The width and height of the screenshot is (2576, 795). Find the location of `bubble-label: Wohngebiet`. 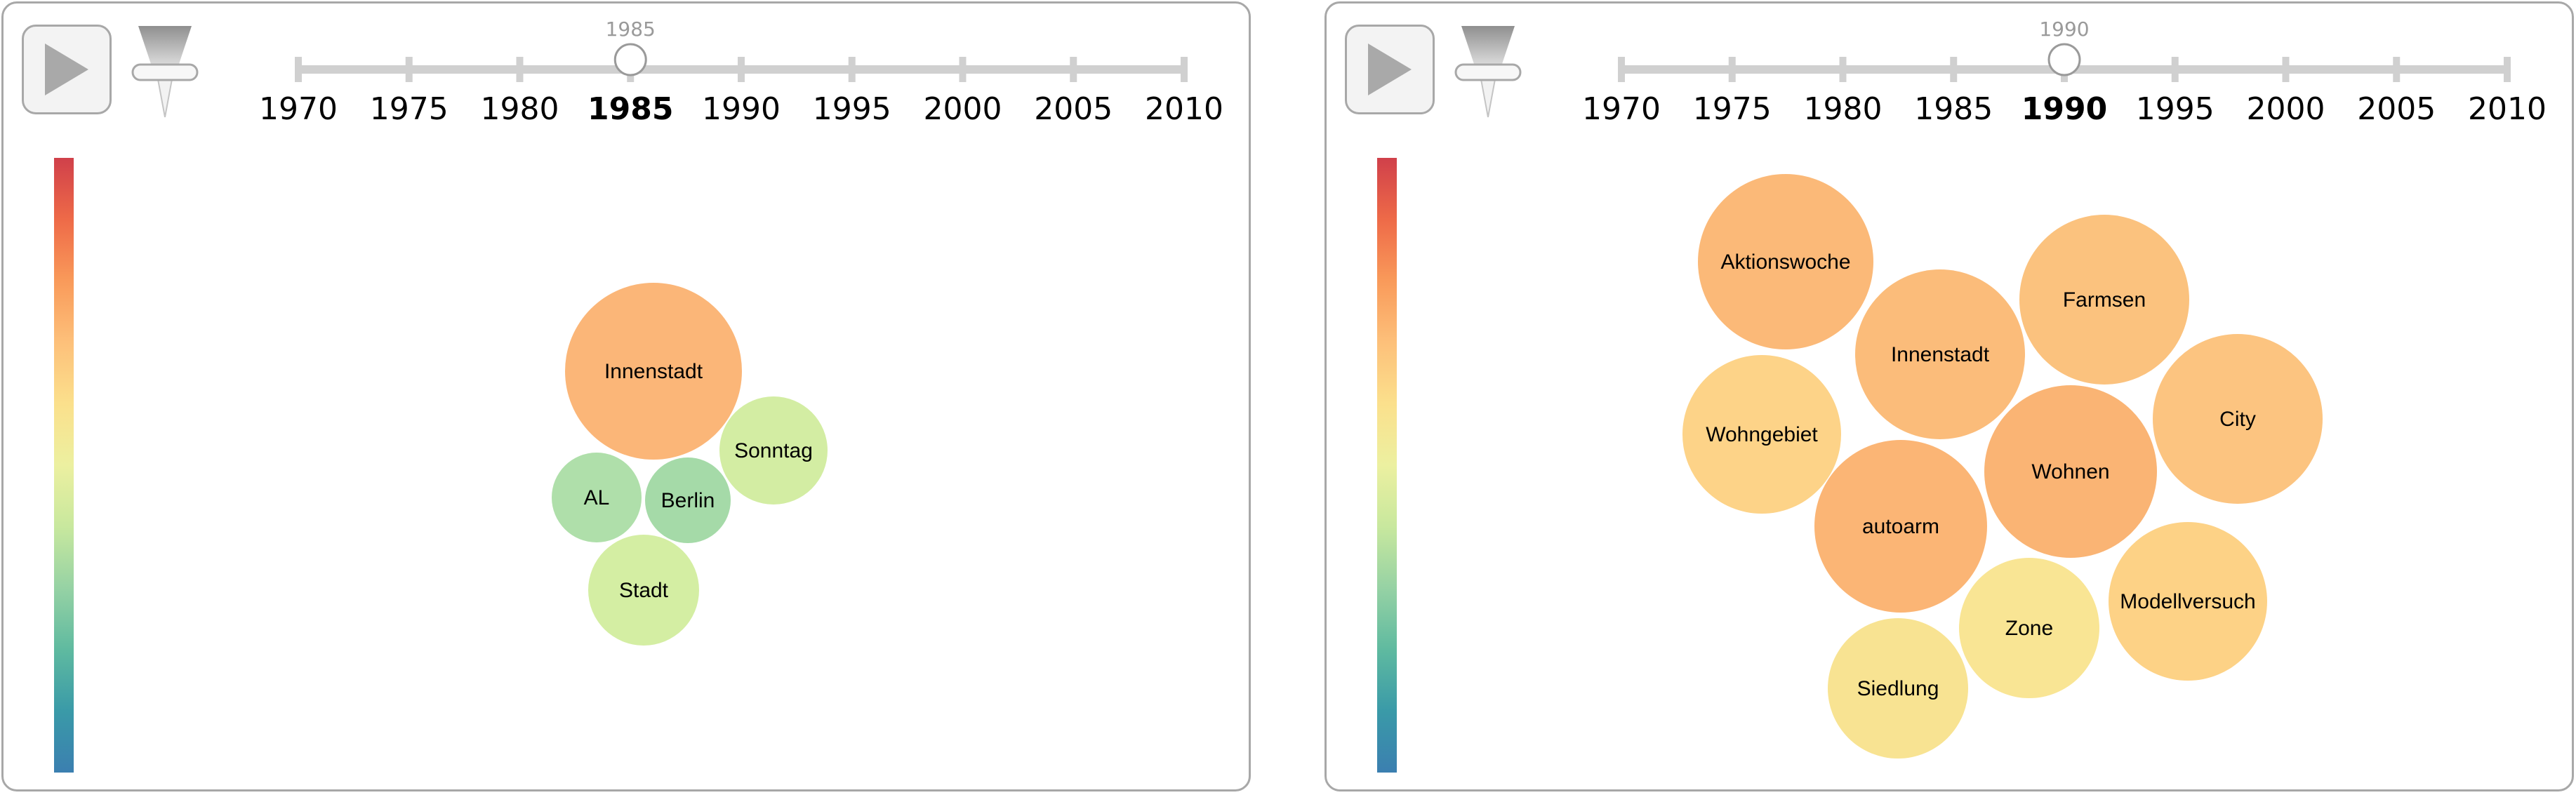

bubble-label: Wohngebiet is located at coordinates (1762, 434).